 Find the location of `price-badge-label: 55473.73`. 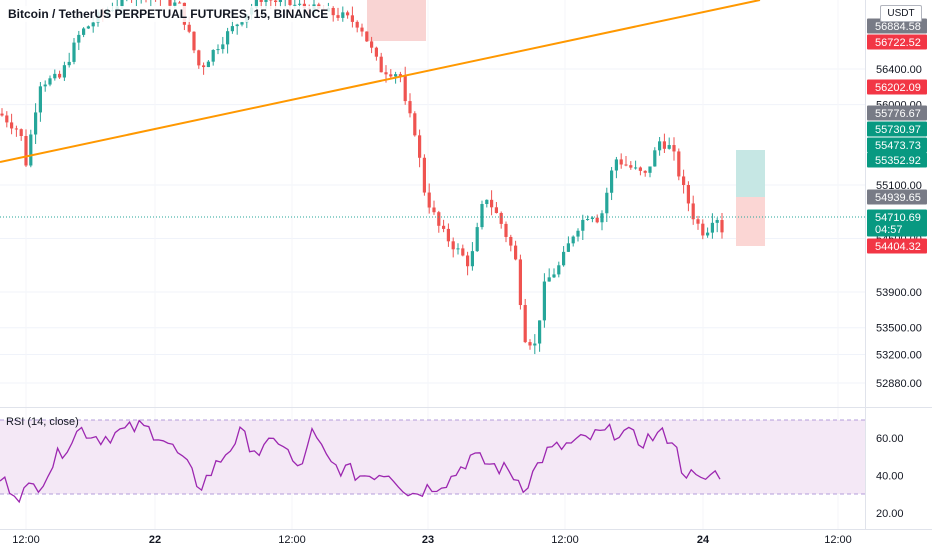

price-badge-label: 55473.73 is located at coordinates (898, 146).